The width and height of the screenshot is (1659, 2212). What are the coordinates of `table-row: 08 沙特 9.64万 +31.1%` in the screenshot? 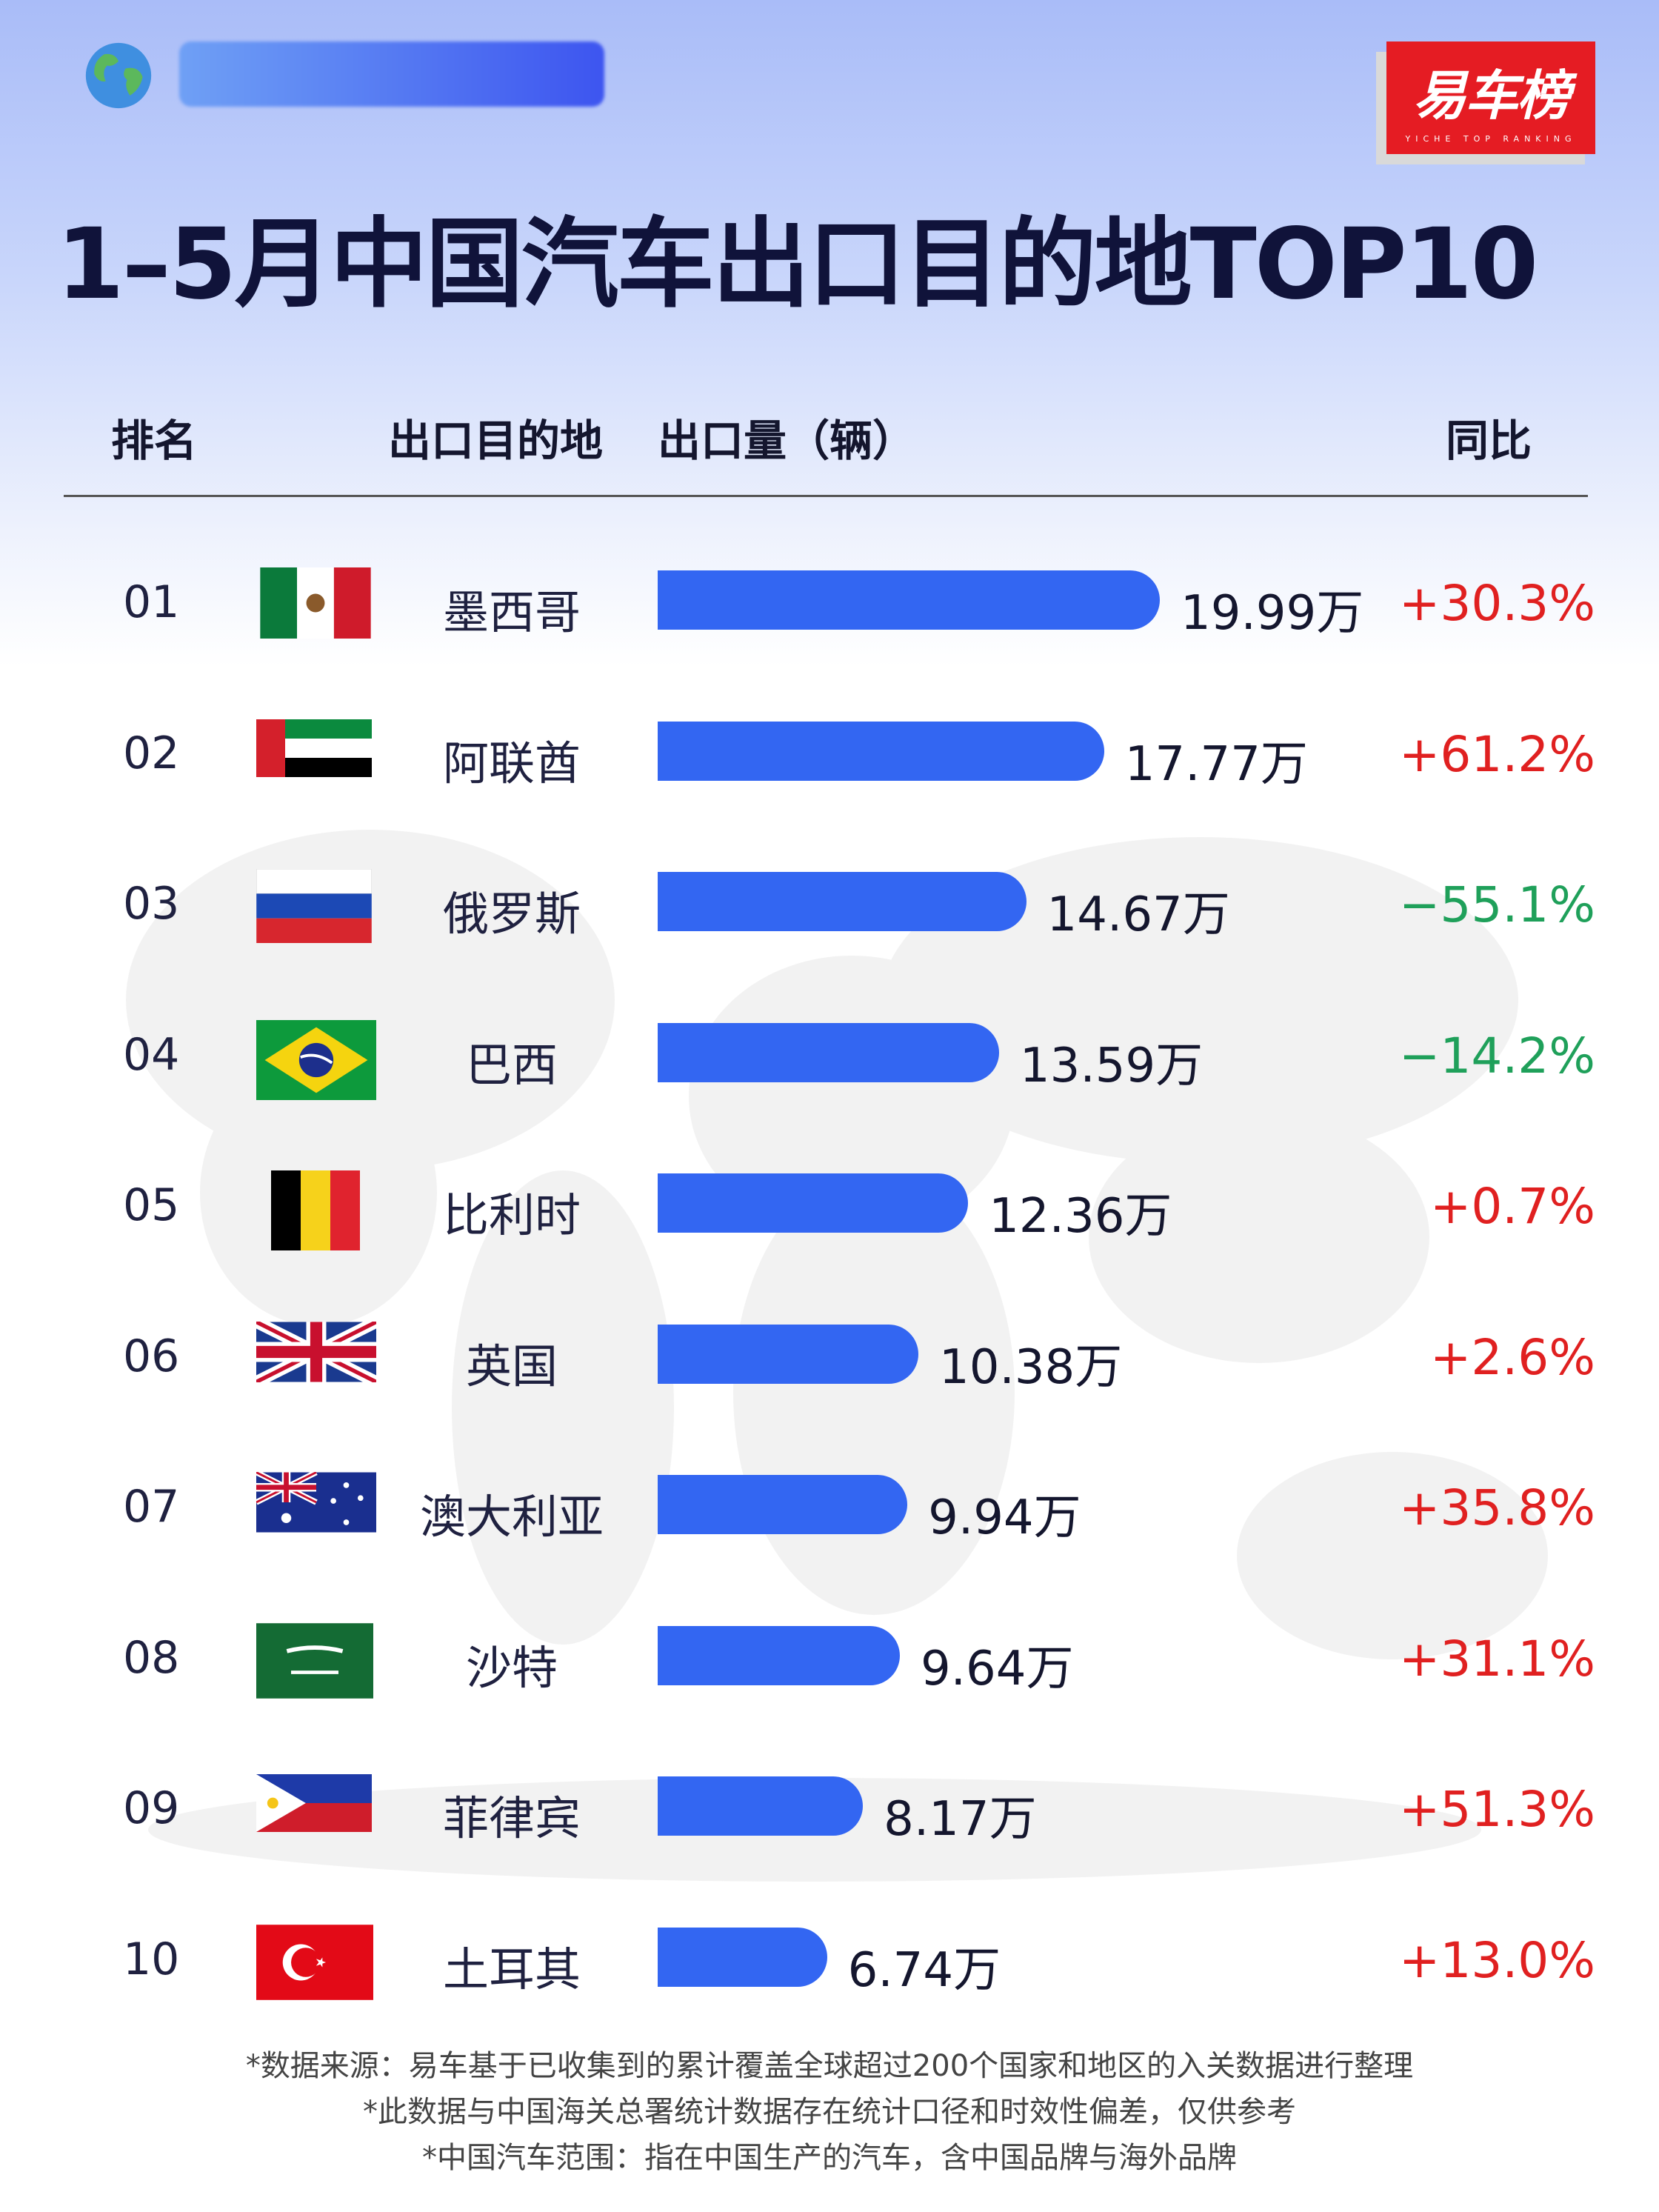 It's located at (829, 1658).